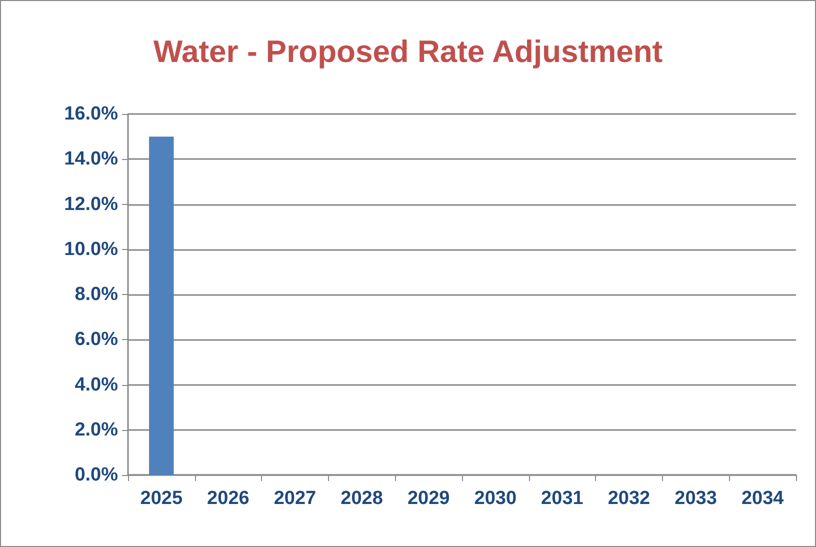 Image resolution: width=816 pixels, height=547 pixels. Describe the element at coordinates (629, 498) in the screenshot. I see `x-tick-label: 2032` at that location.